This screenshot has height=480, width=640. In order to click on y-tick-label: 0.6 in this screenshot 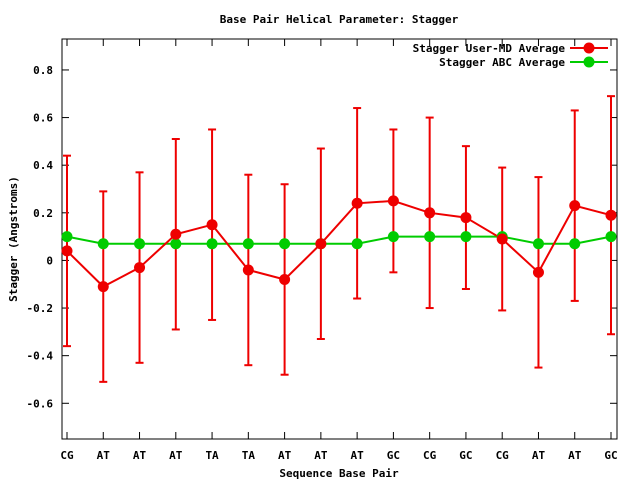, I will do `click(43, 118)`.